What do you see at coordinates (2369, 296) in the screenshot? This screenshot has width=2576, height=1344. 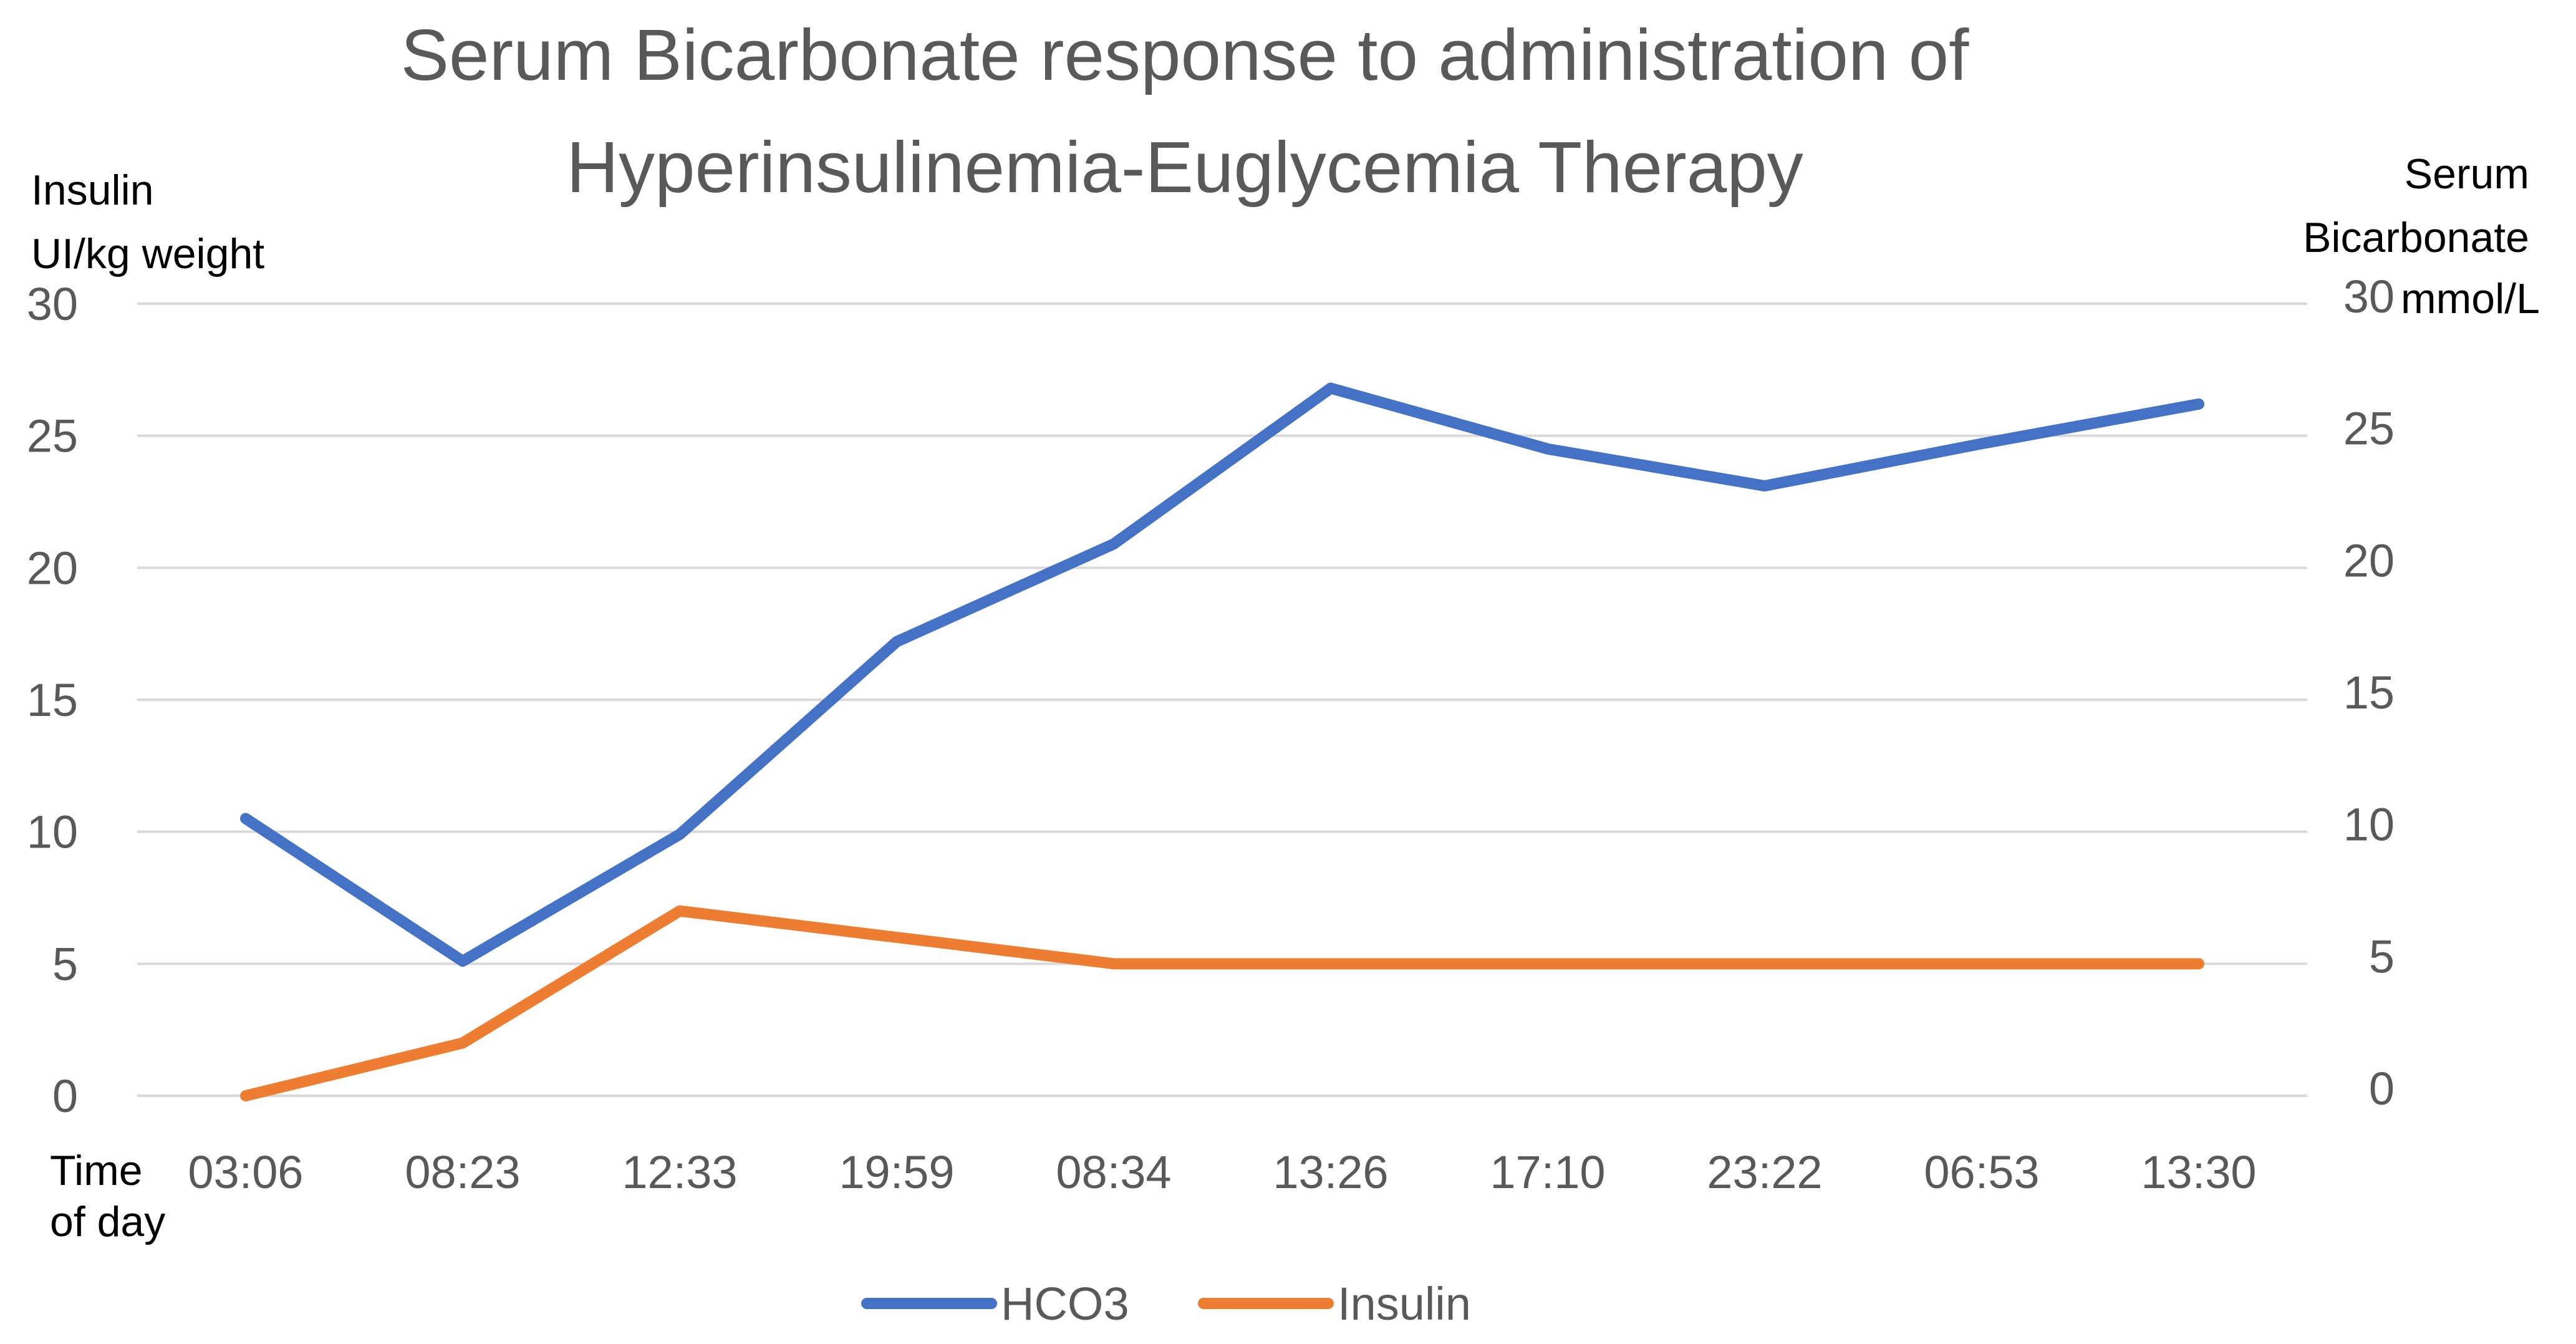 I see `right-axis-tick-label: 30` at bounding box center [2369, 296].